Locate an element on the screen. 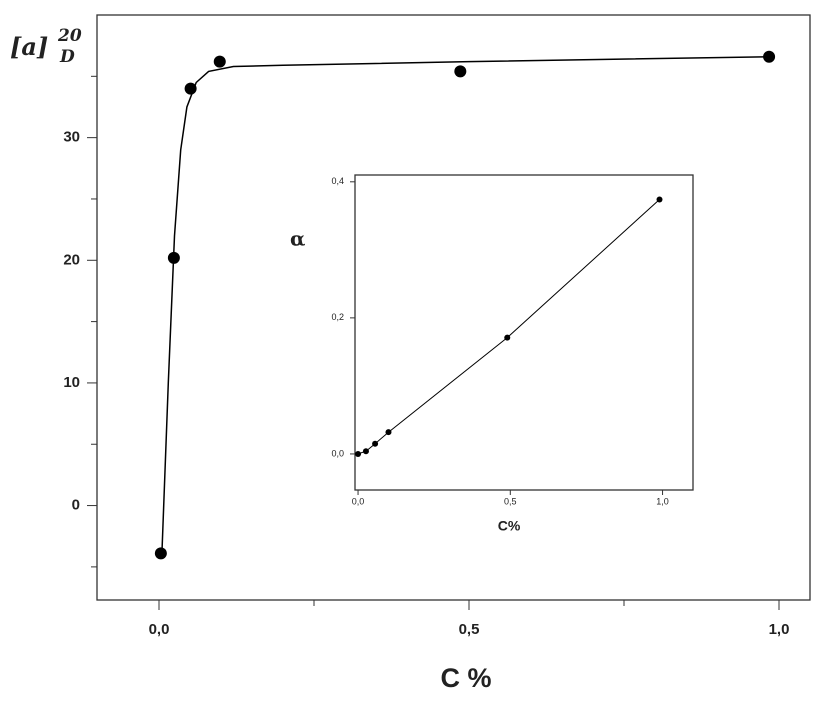 This screenshot has width=821, height=701. y-tick-label: 0,4 is located at coordinates (337, 181).